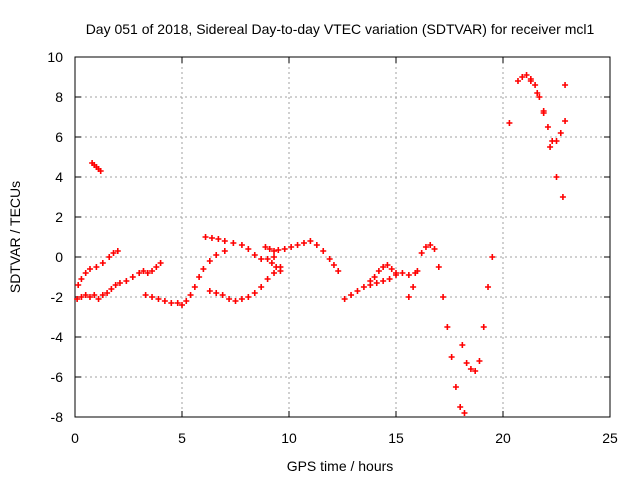 The width and height of the screenshot is (640, 480). Describe the element at coordinates (96, 167) in the screenshot. I see `series-s2` at that location.